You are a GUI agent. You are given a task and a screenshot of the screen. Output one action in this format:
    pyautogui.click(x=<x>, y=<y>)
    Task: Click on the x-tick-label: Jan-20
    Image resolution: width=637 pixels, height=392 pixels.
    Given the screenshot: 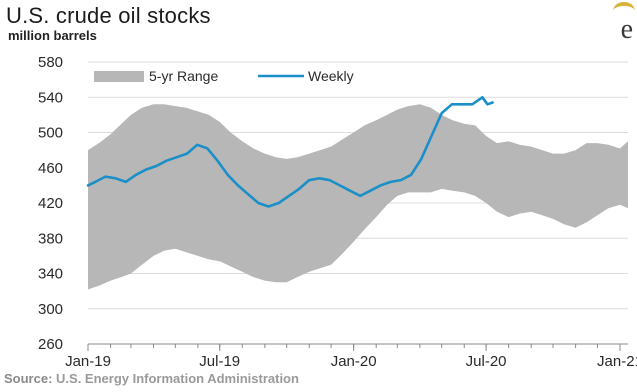 What is the action you would take?
    pyautogui.click(x=354, y=361)
    